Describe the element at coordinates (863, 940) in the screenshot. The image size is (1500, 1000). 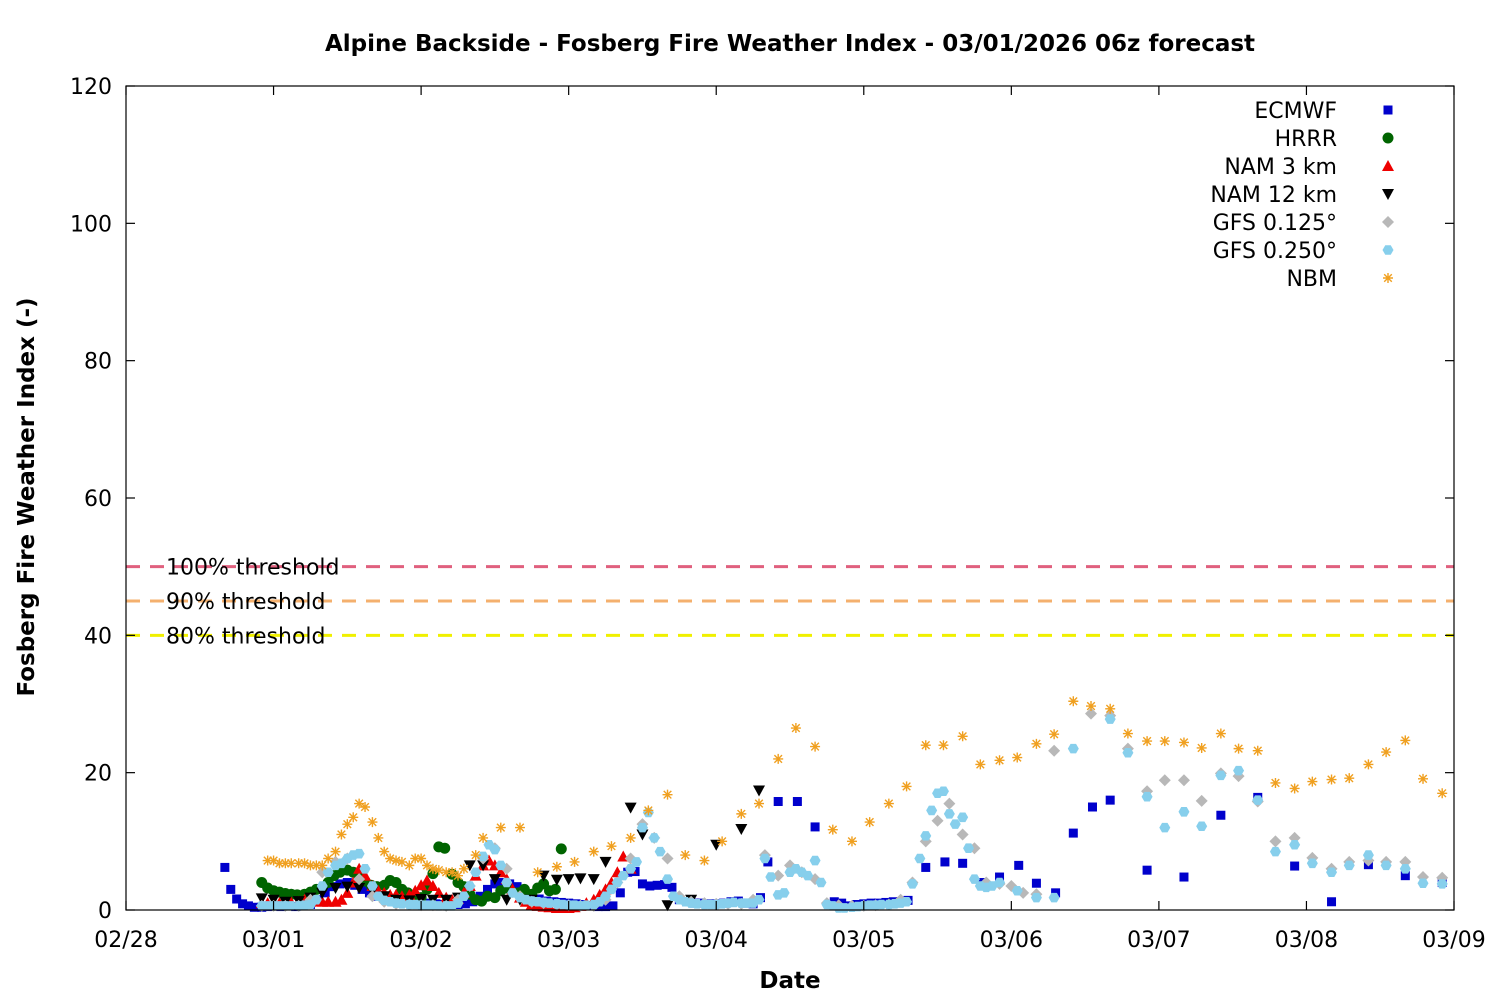
I see `x-tick-label: 03/05` at that location.